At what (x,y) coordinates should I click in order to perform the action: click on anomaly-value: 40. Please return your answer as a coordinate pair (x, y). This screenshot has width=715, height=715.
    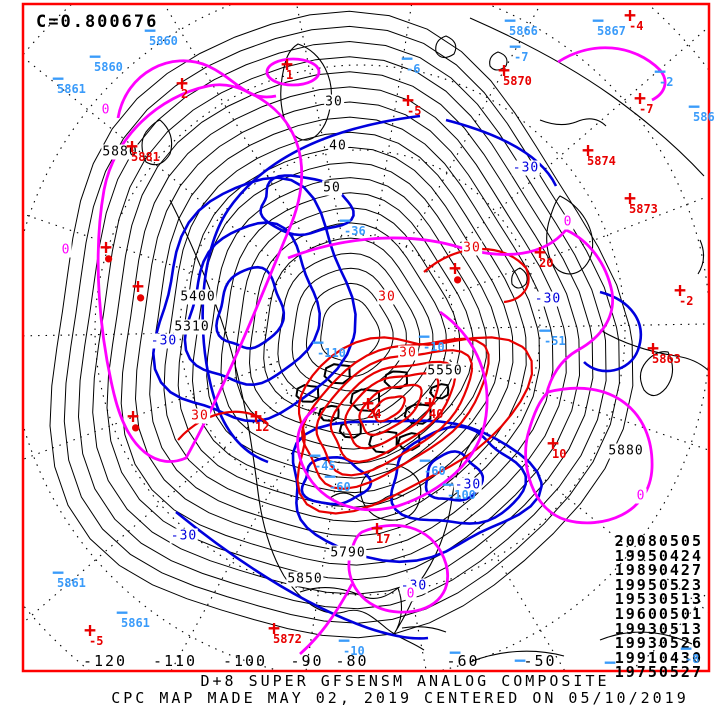
    Looking at the image, I should click on (436, 414).